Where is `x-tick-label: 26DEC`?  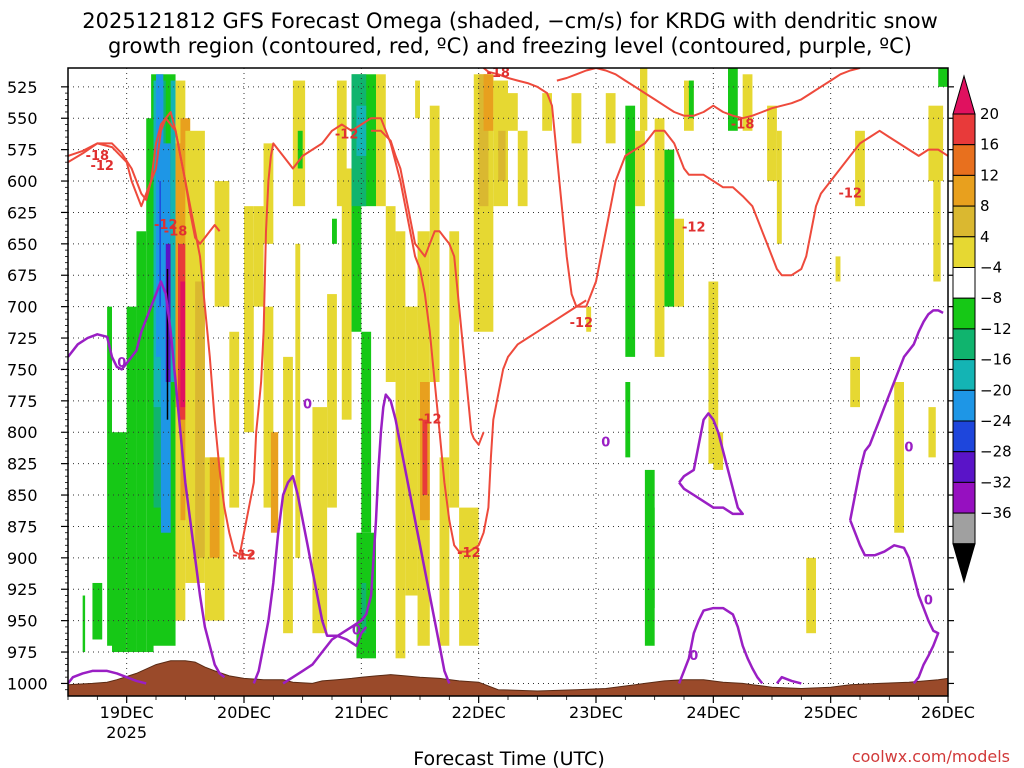
x-tick-label: 26DEC is located at coordinates (948, 712).